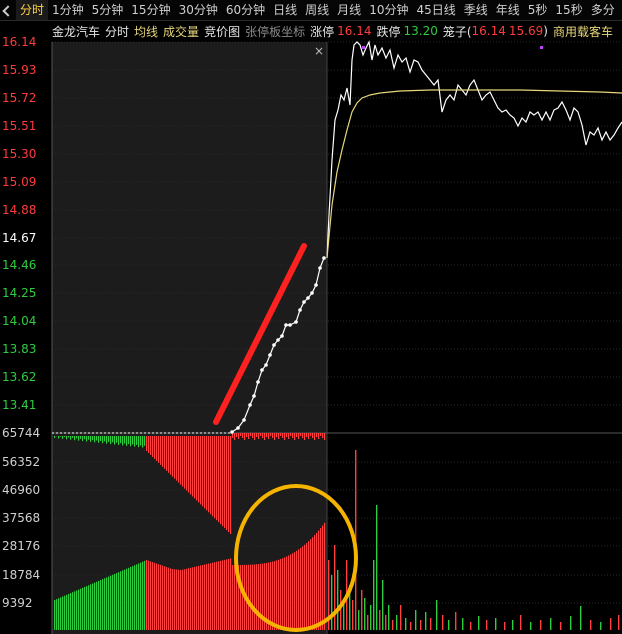 This screenshot has height=634, width=622. I want to click on avg-line-toggle: 均线, so click(146, 31).